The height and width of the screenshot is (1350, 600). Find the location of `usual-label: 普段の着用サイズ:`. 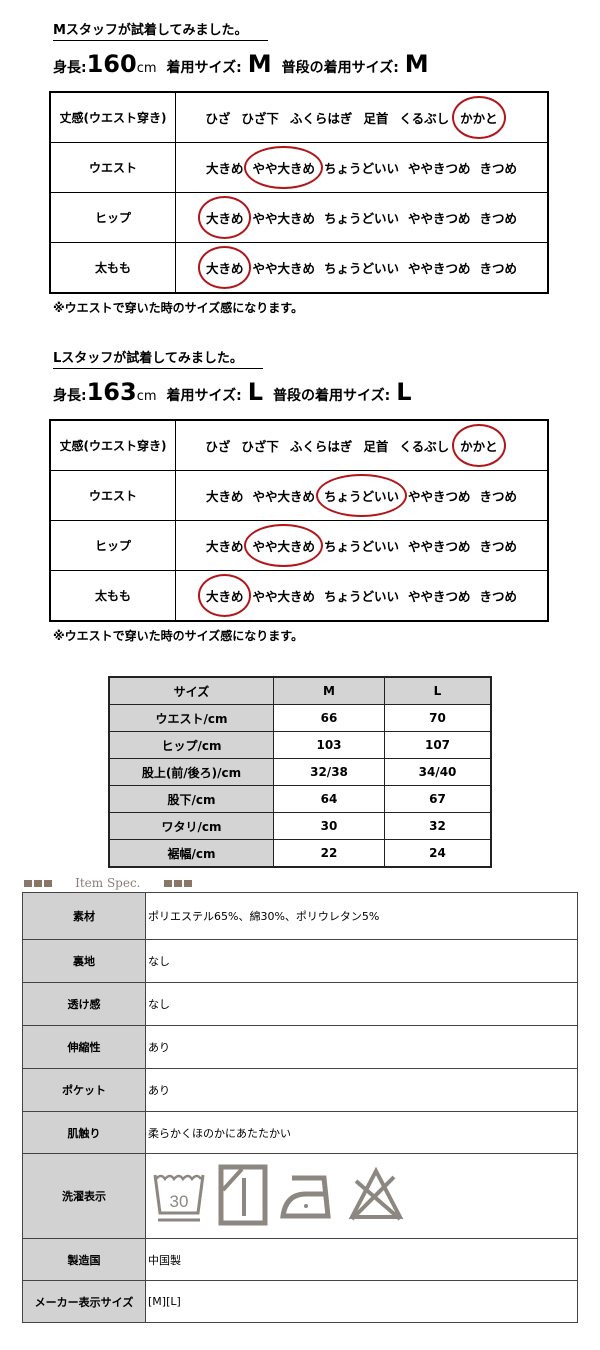

usual-label: 普段の着用サイズ: is located at coordinates (340, 68).